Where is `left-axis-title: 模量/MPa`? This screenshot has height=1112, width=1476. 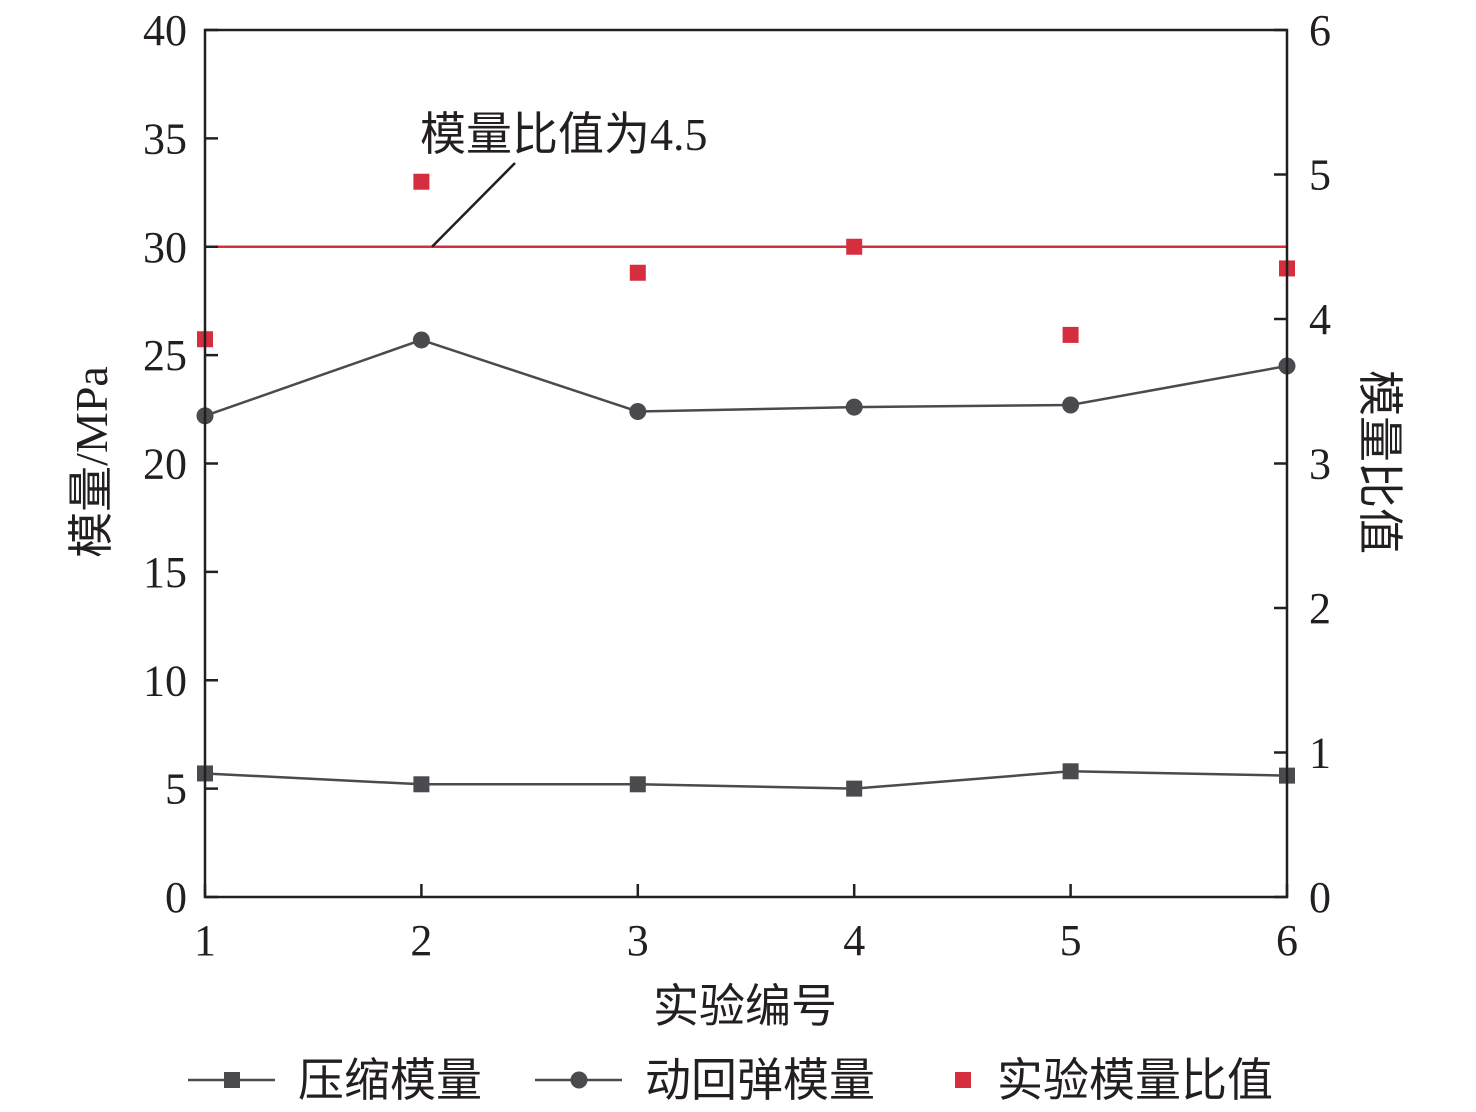
left-axis-title: 模量/MPa is located at coordinates (91, 462).